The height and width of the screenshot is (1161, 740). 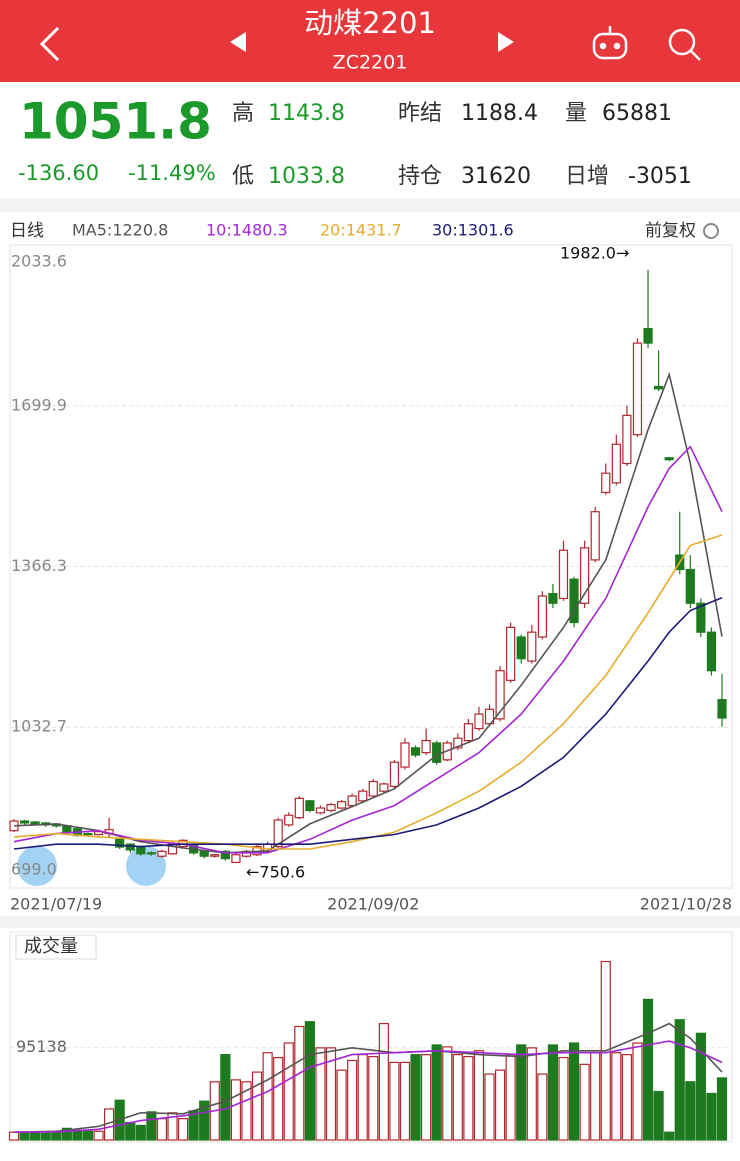 What do you see at coordinates (243, 113) in the screenshot?
I see `field-label: 高` at bounding box center [243, 113].